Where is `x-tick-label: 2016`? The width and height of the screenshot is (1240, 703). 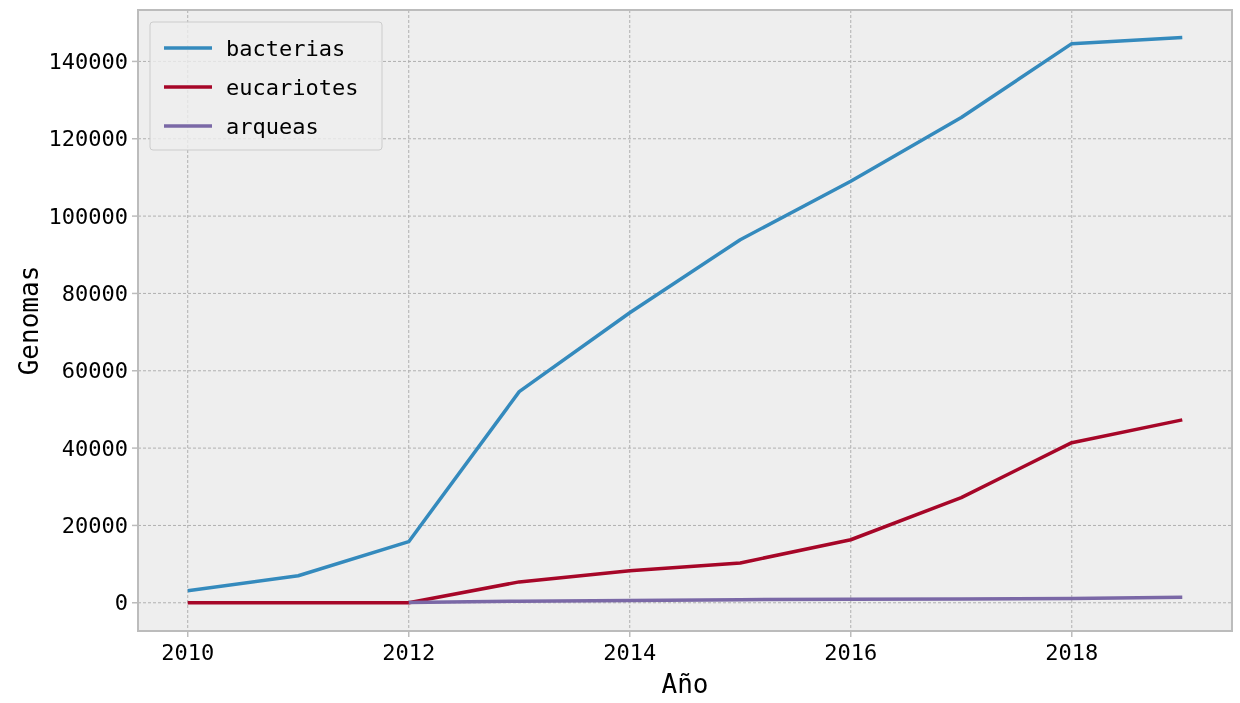
x-tick-label: 2016 is located at coordinates (851, 652).